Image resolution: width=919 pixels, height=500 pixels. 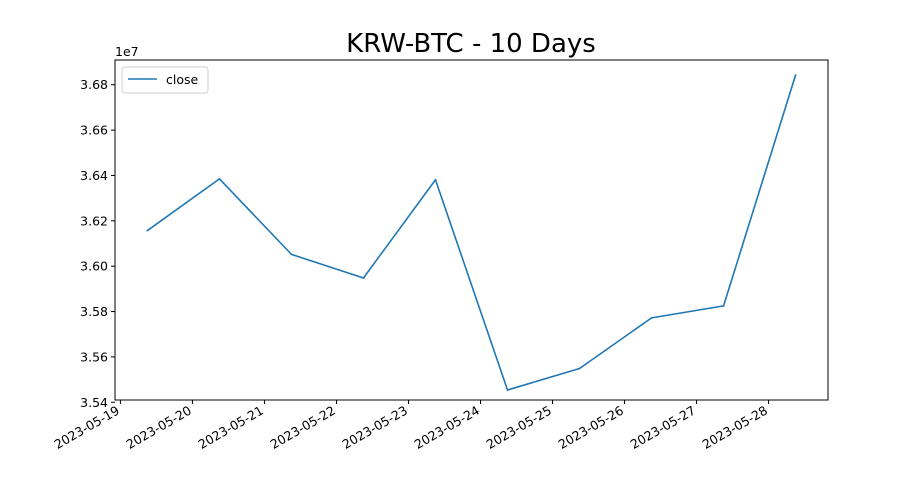 I want to click on y-tick-label: 3.68, so click(x=94, y=84).